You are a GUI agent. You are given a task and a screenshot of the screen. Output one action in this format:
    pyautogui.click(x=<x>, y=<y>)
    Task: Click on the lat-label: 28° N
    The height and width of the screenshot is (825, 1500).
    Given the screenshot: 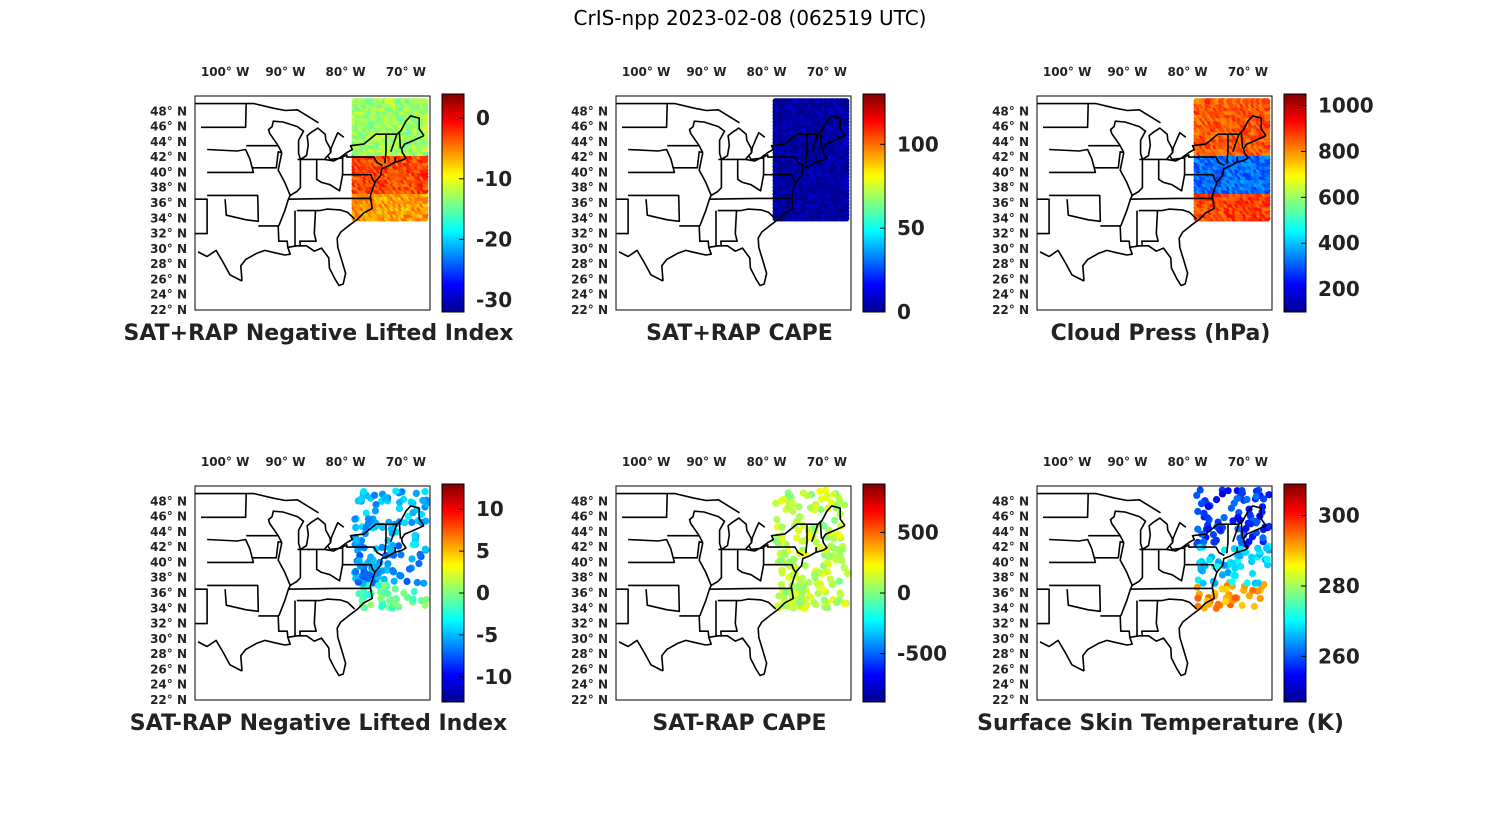 What is the action you would take?
    pyautogui.click(x=1010, y=264)
    